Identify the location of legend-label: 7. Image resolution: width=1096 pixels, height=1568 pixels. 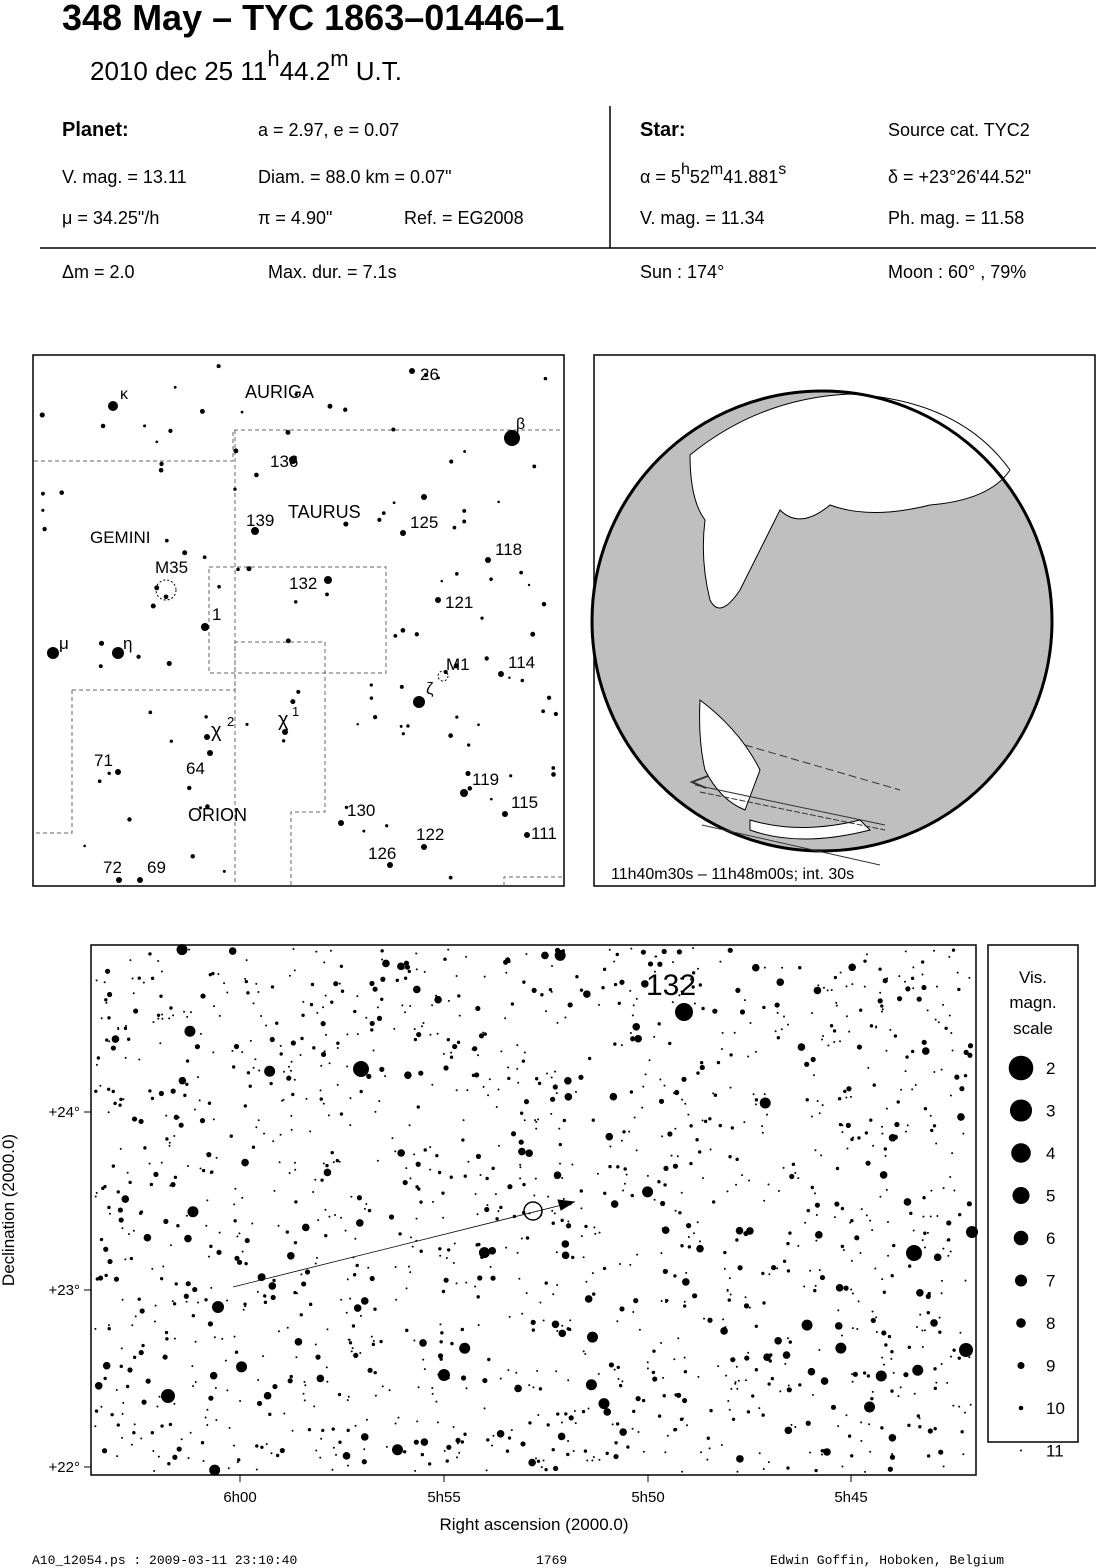
(1050, 1281).